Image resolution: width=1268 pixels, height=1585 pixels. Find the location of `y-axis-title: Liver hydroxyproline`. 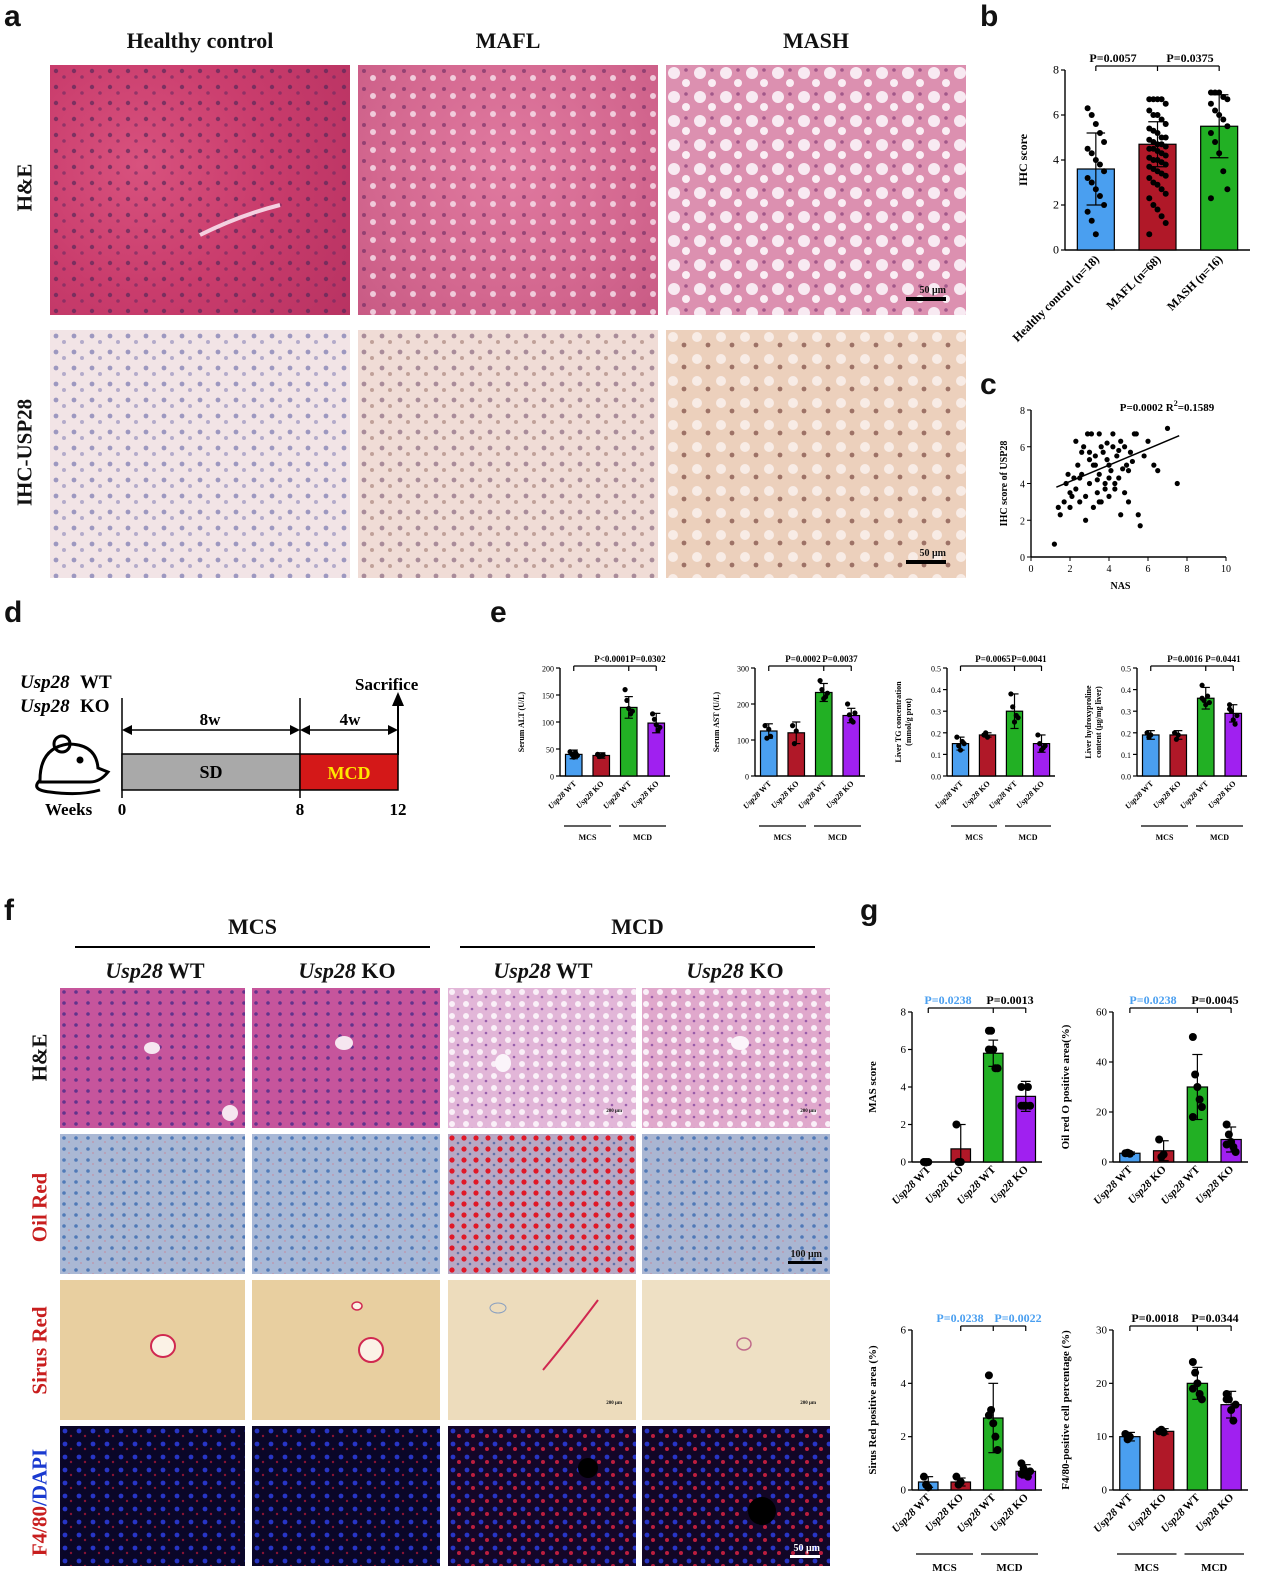

y-axis-title: Liver hydroxyproline is located at coordinates (1089, 722).